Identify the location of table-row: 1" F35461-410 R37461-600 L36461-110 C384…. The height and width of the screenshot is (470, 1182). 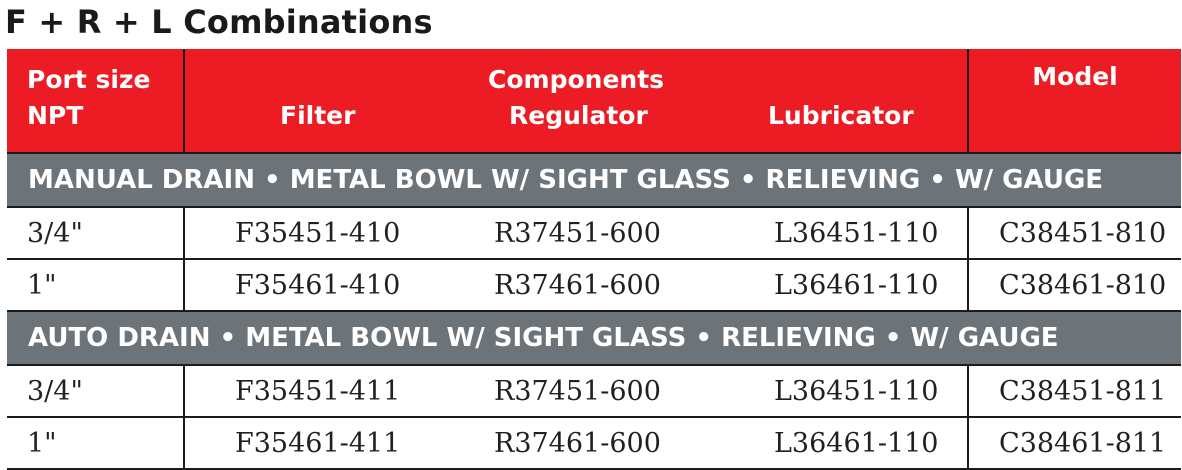
(594, 285).